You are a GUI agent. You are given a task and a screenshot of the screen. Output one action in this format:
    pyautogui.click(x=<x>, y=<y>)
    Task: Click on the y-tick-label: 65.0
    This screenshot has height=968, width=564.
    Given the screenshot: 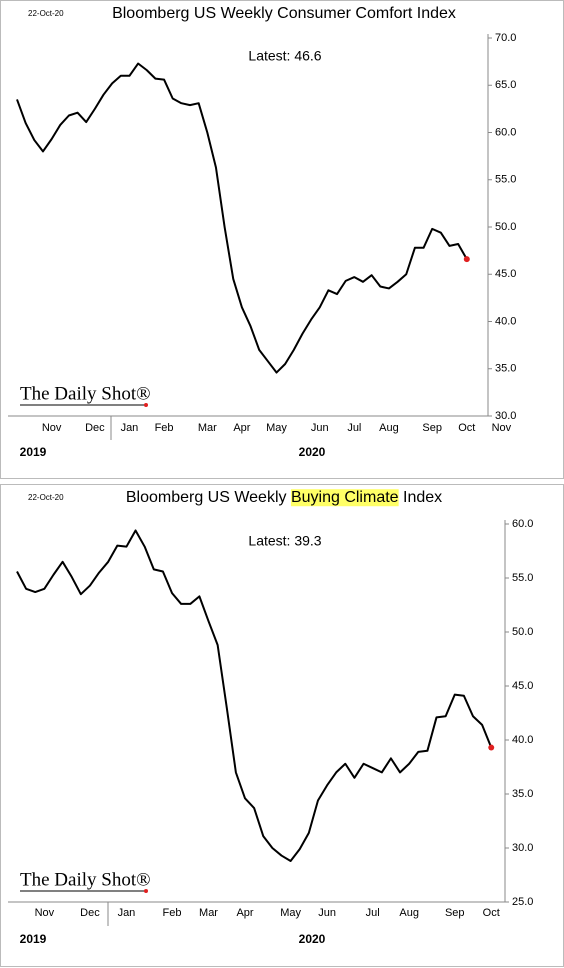 What is the action you would take?
    pyautogui.click(x=505, y=85)
    